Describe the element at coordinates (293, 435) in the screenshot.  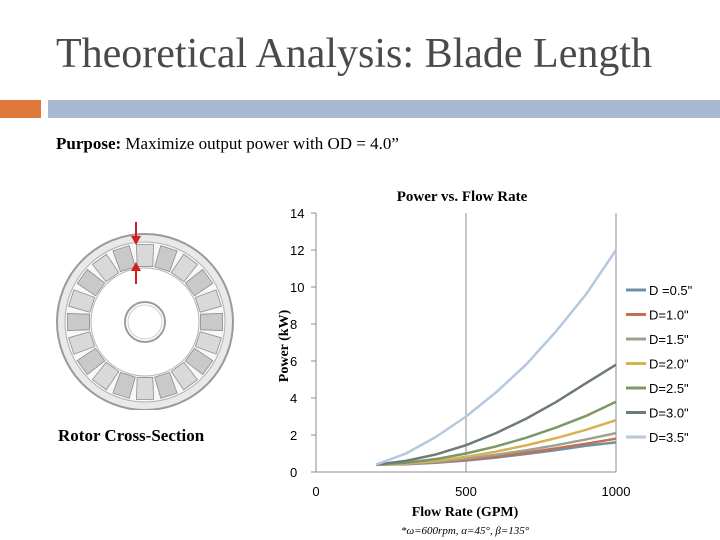
I see `y-tick-label: 2` at that location.